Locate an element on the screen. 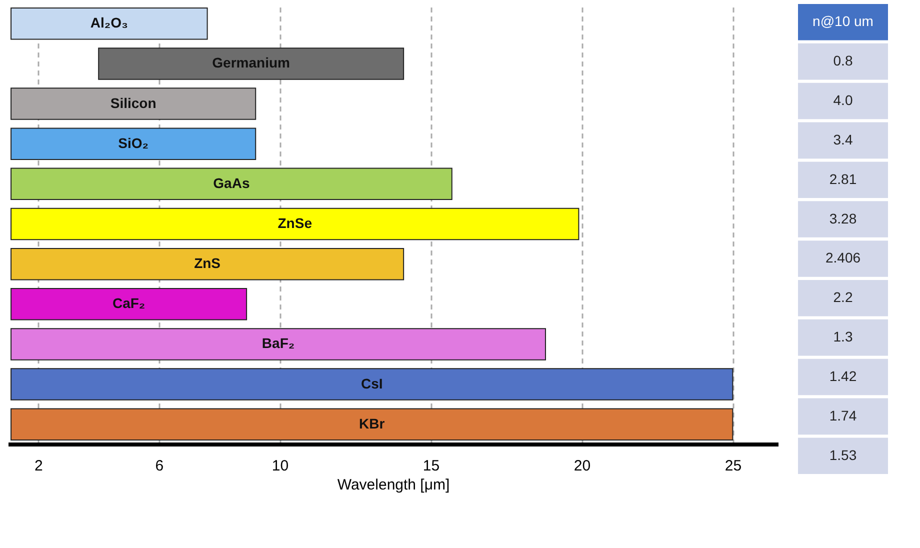  text: 2.2 is located at coordinates (843, 297).